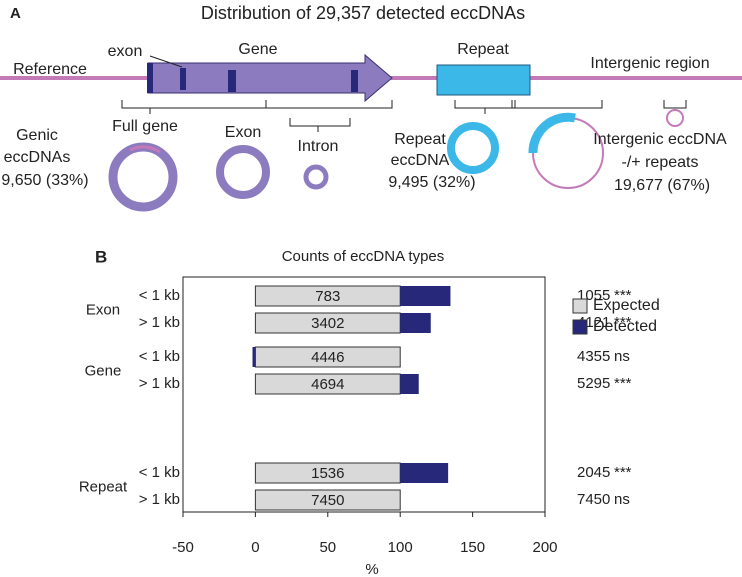 The height and width of the screenshot is (577, 742). What do you see at coordinates (327, 473) in the screenshot?
I see `value-label: 1536` at bounding box center [327, 473].